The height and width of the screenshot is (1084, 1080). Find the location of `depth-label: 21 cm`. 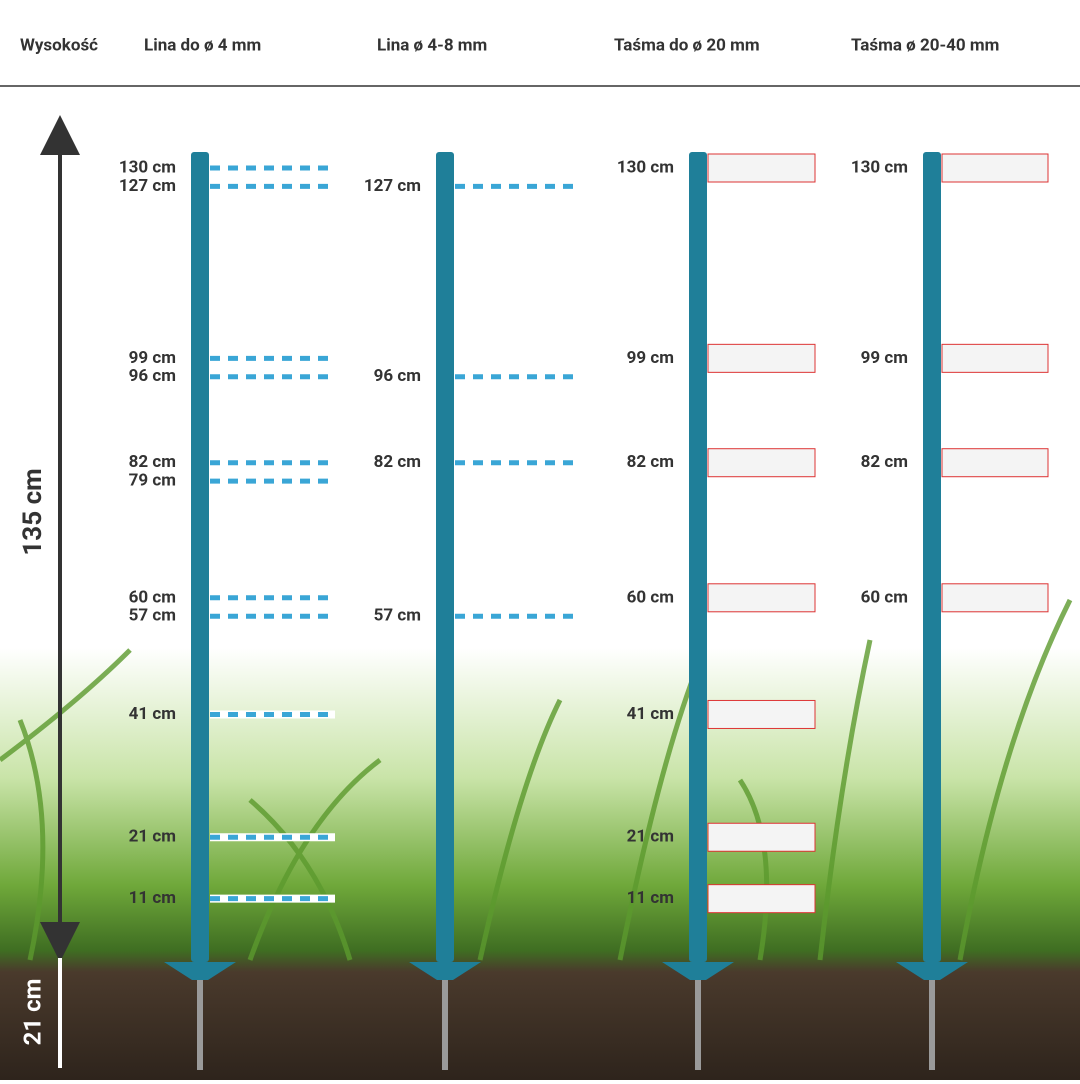

depth-label: 21 cm is located at coordinates (32, 1012).